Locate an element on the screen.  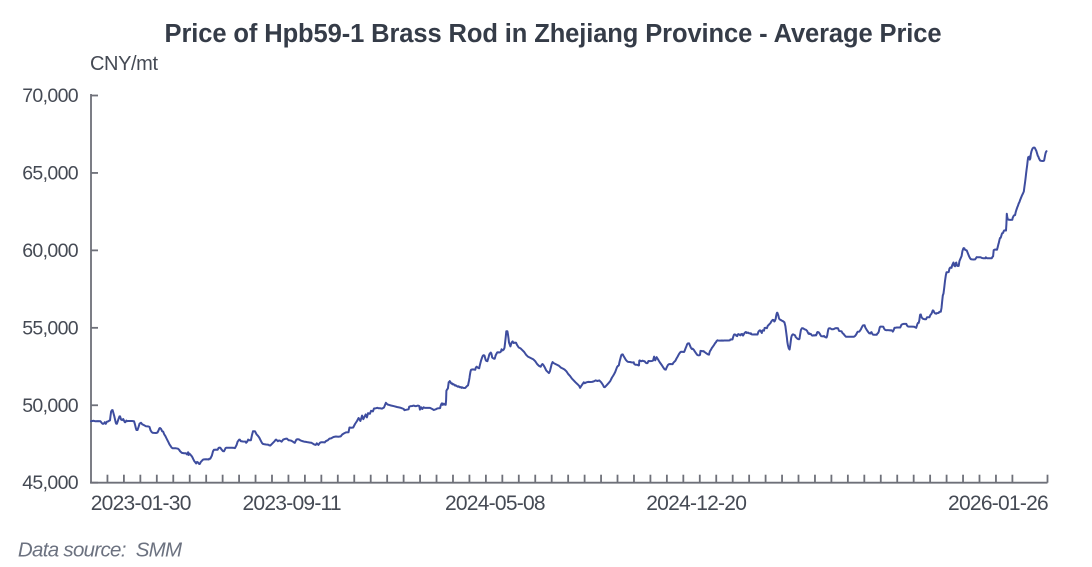
svg-text: 2026-01-26 is located at coordinates (998, 503).